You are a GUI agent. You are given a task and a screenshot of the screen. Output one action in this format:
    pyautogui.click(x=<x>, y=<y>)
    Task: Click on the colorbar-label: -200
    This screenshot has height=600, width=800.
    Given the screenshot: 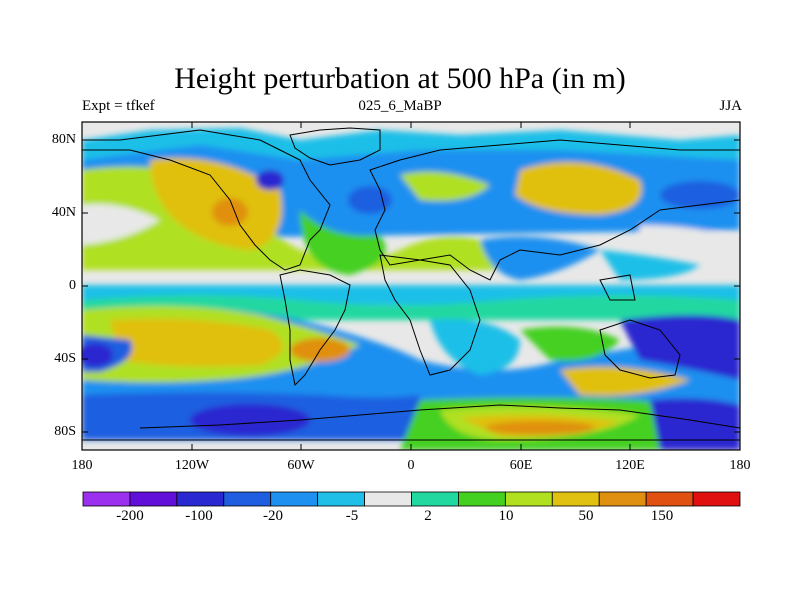 What is the action you would take?
    pyautogui.click(x=130, y=516)
    